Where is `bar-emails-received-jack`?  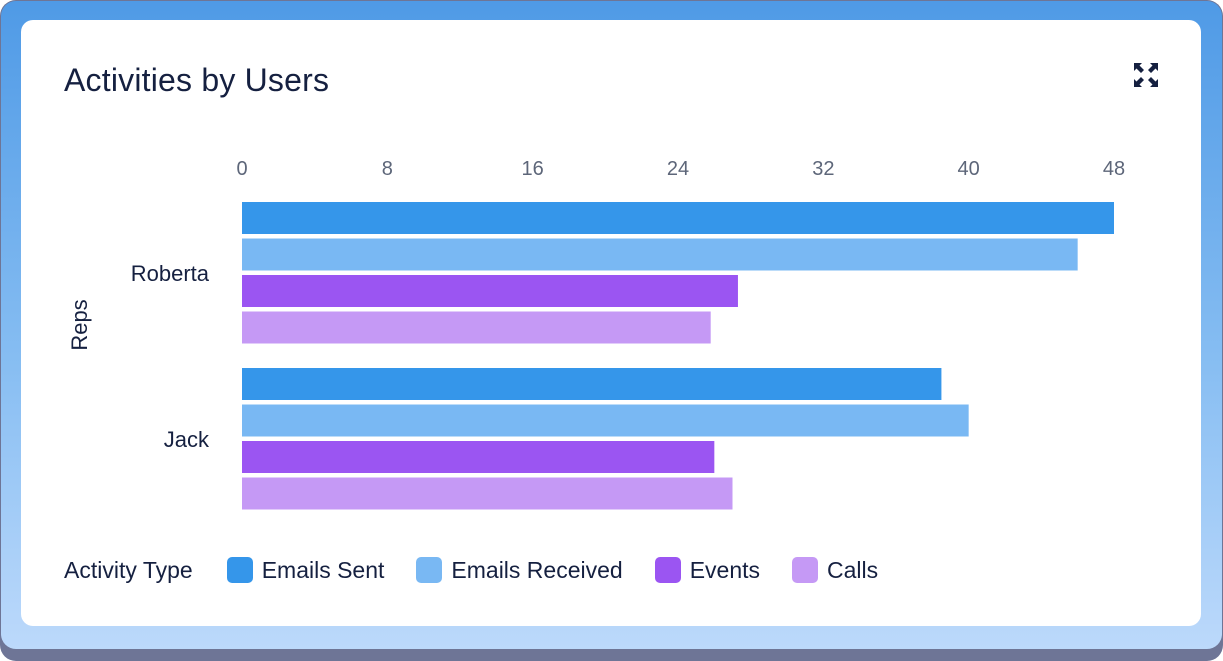 bar-emails-received-jack is located at coordinates (605, 420).